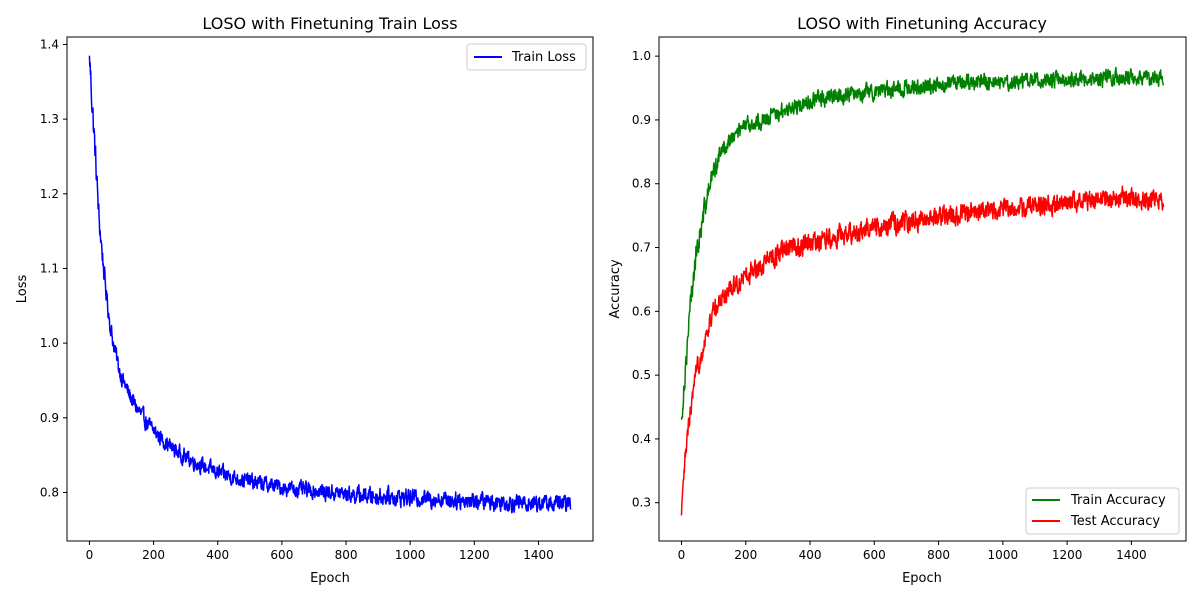 The width and height of the screenshot is (1200, 600). What do you see at coordinates (1003, 555) in the screenshot?
I see `accuracy-x-tick-label-1000: 1000` at bounding box center [1003, 555].